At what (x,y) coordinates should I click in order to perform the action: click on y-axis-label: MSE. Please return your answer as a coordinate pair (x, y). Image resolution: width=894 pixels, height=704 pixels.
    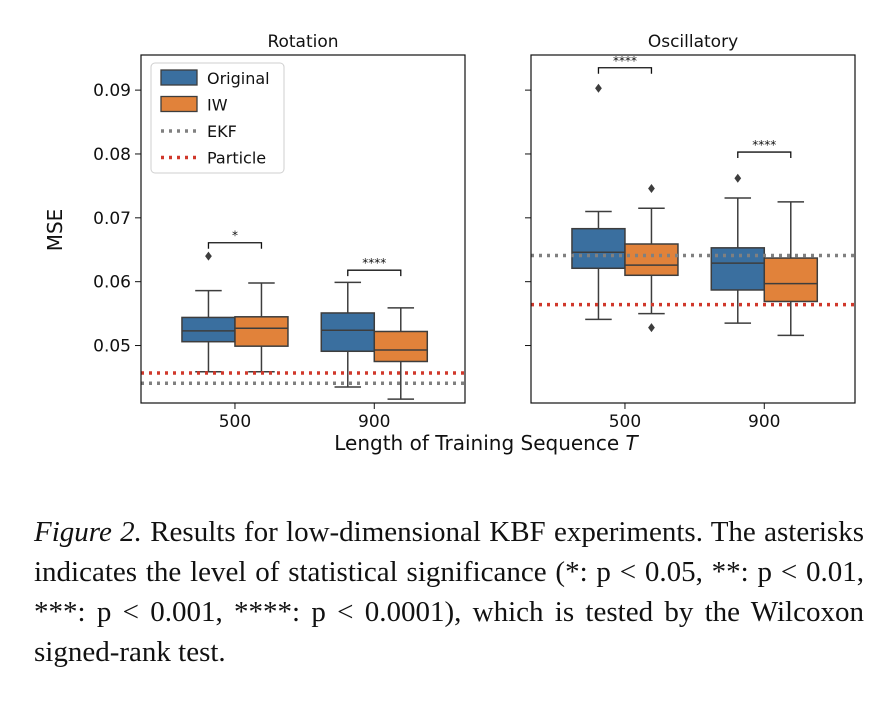
    Looking at the image, I should click on (55, 230).